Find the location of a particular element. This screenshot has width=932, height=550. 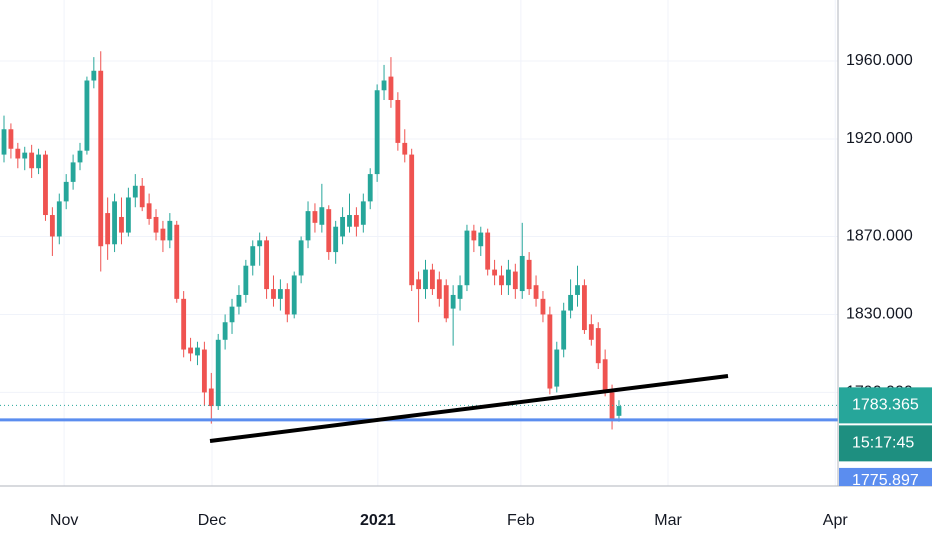

reference-price-box is located at coordinates (885, 476).